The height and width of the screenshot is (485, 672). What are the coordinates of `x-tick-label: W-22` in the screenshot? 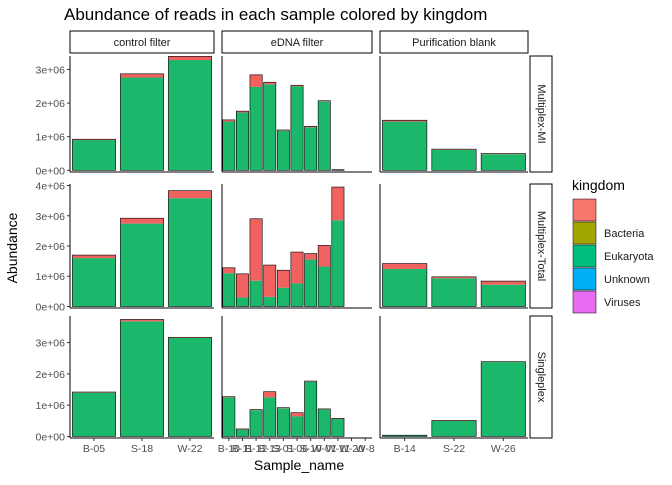 It's located at (190, 449).